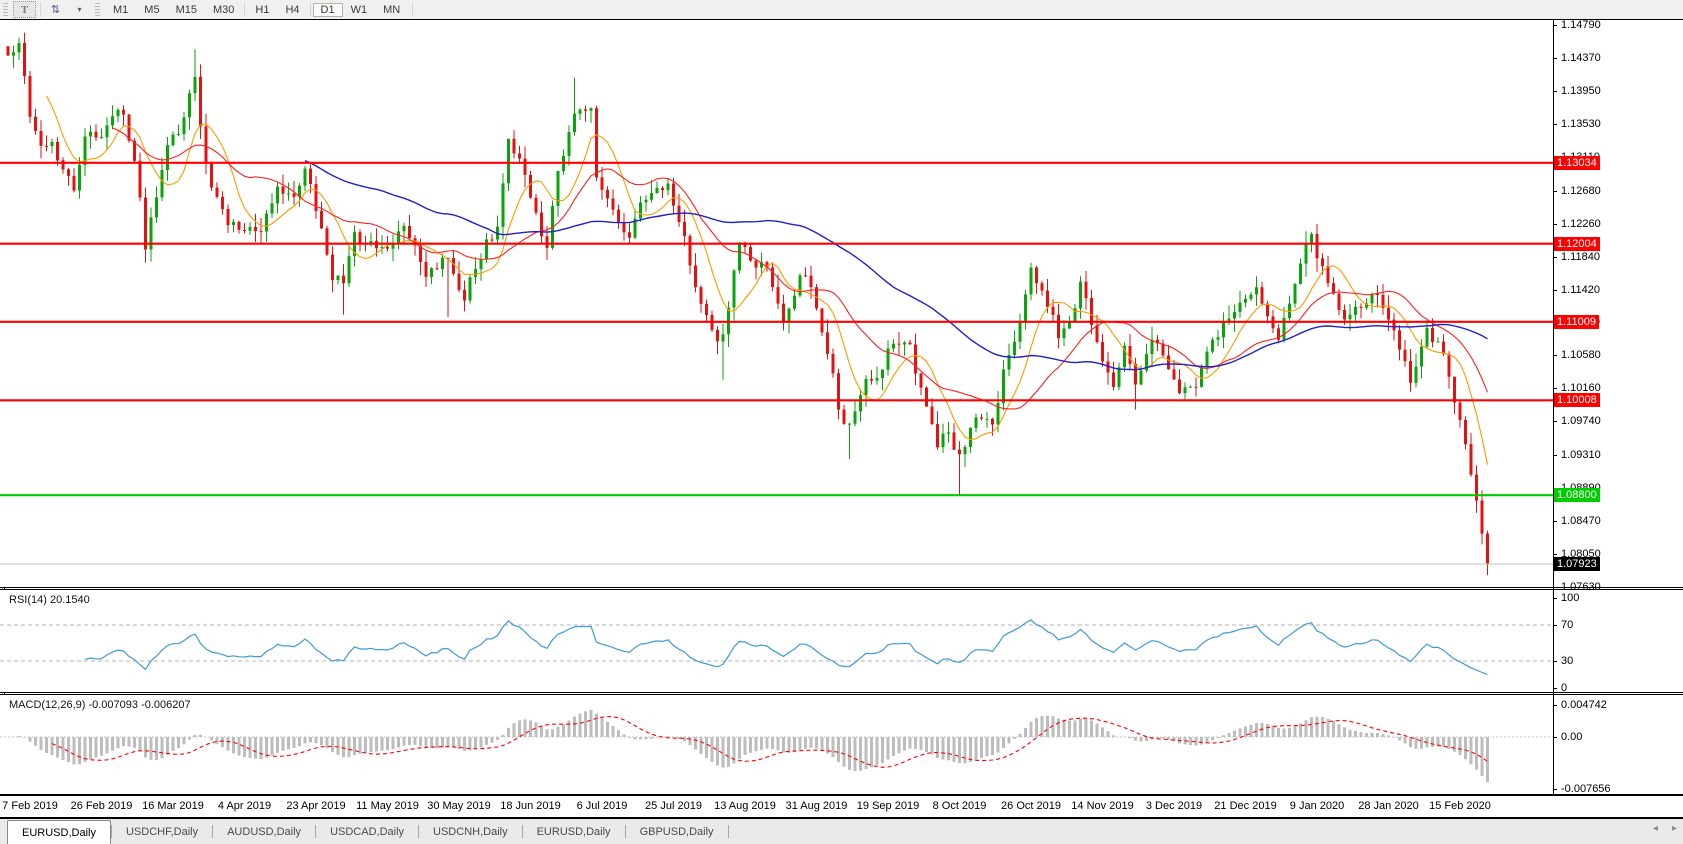 The image size is (1683, 844). I want to click on price-axis-line, so click(1553, 407).